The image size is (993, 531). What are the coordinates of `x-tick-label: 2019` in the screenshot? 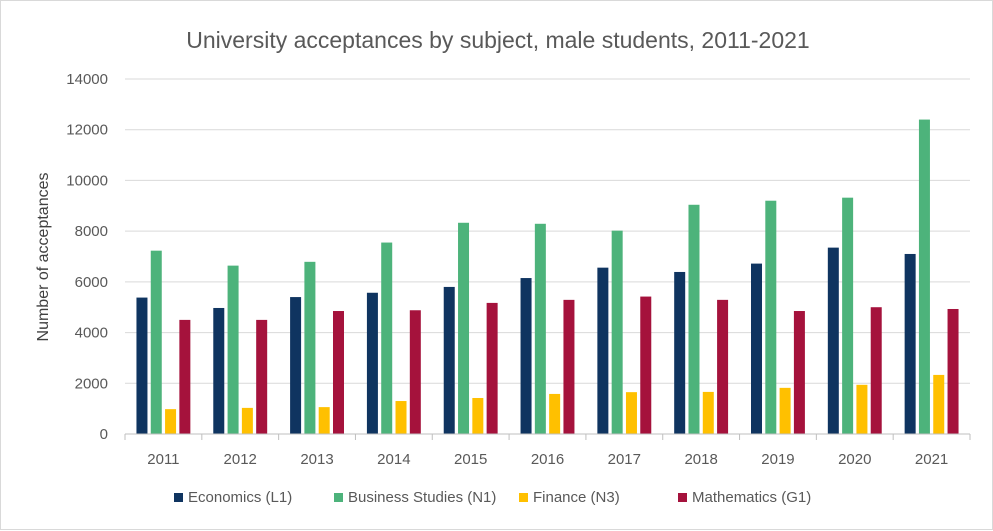 It's located at (777, 459).